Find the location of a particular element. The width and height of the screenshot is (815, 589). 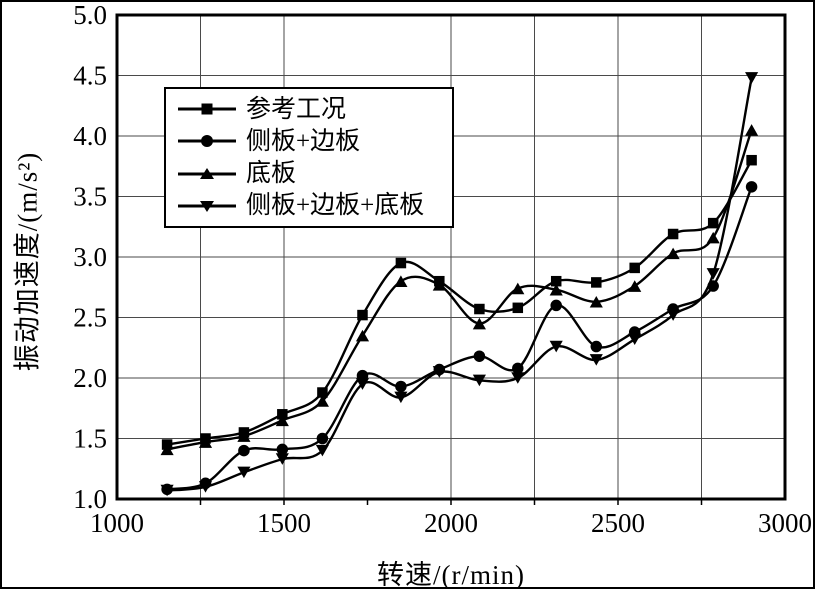

y-tick-label: 2.0 is located at coordinates (90, 378).